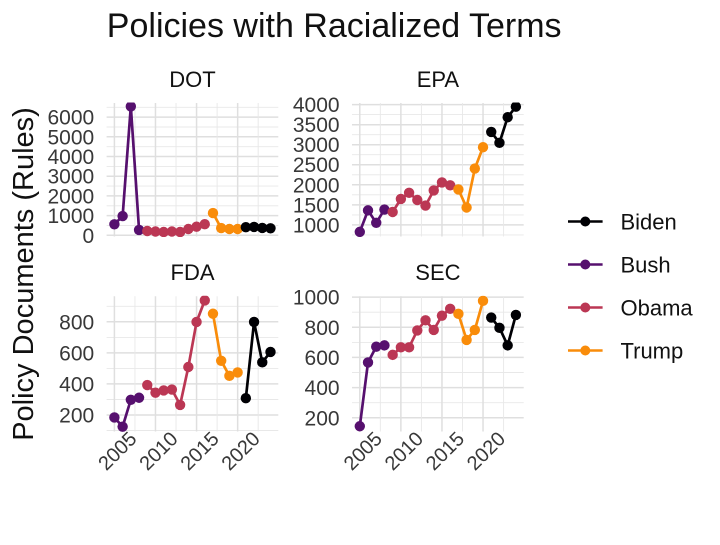 The image size is (720, 545). What do you see at coordinates (646, 264) in the screenshot?
I see `svg-text: Bush` at bounding box center [646, 264].